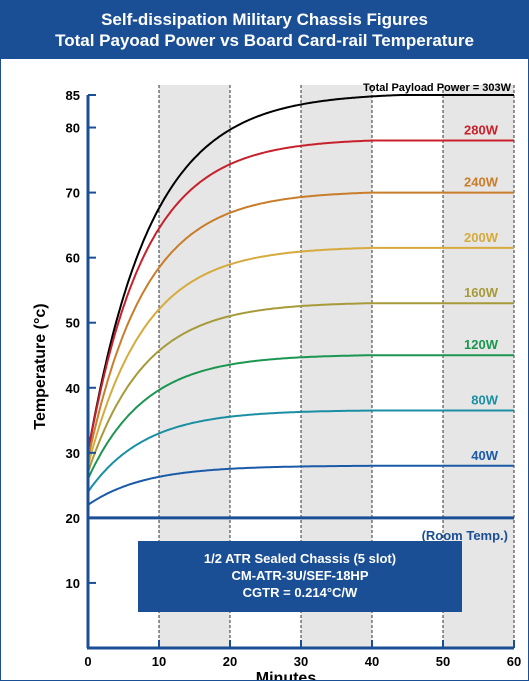  Describe the element at coordinates (484, 455) in the screenshot. I see `series-label-7: 40W` at that location.